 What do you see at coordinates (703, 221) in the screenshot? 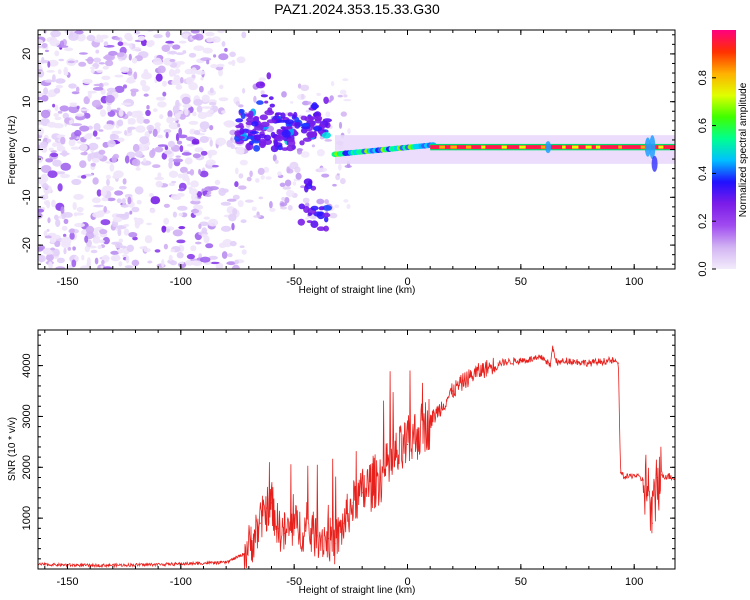
I see `colorbar-tick-label: 0.2` at bounding box center [703, 221].